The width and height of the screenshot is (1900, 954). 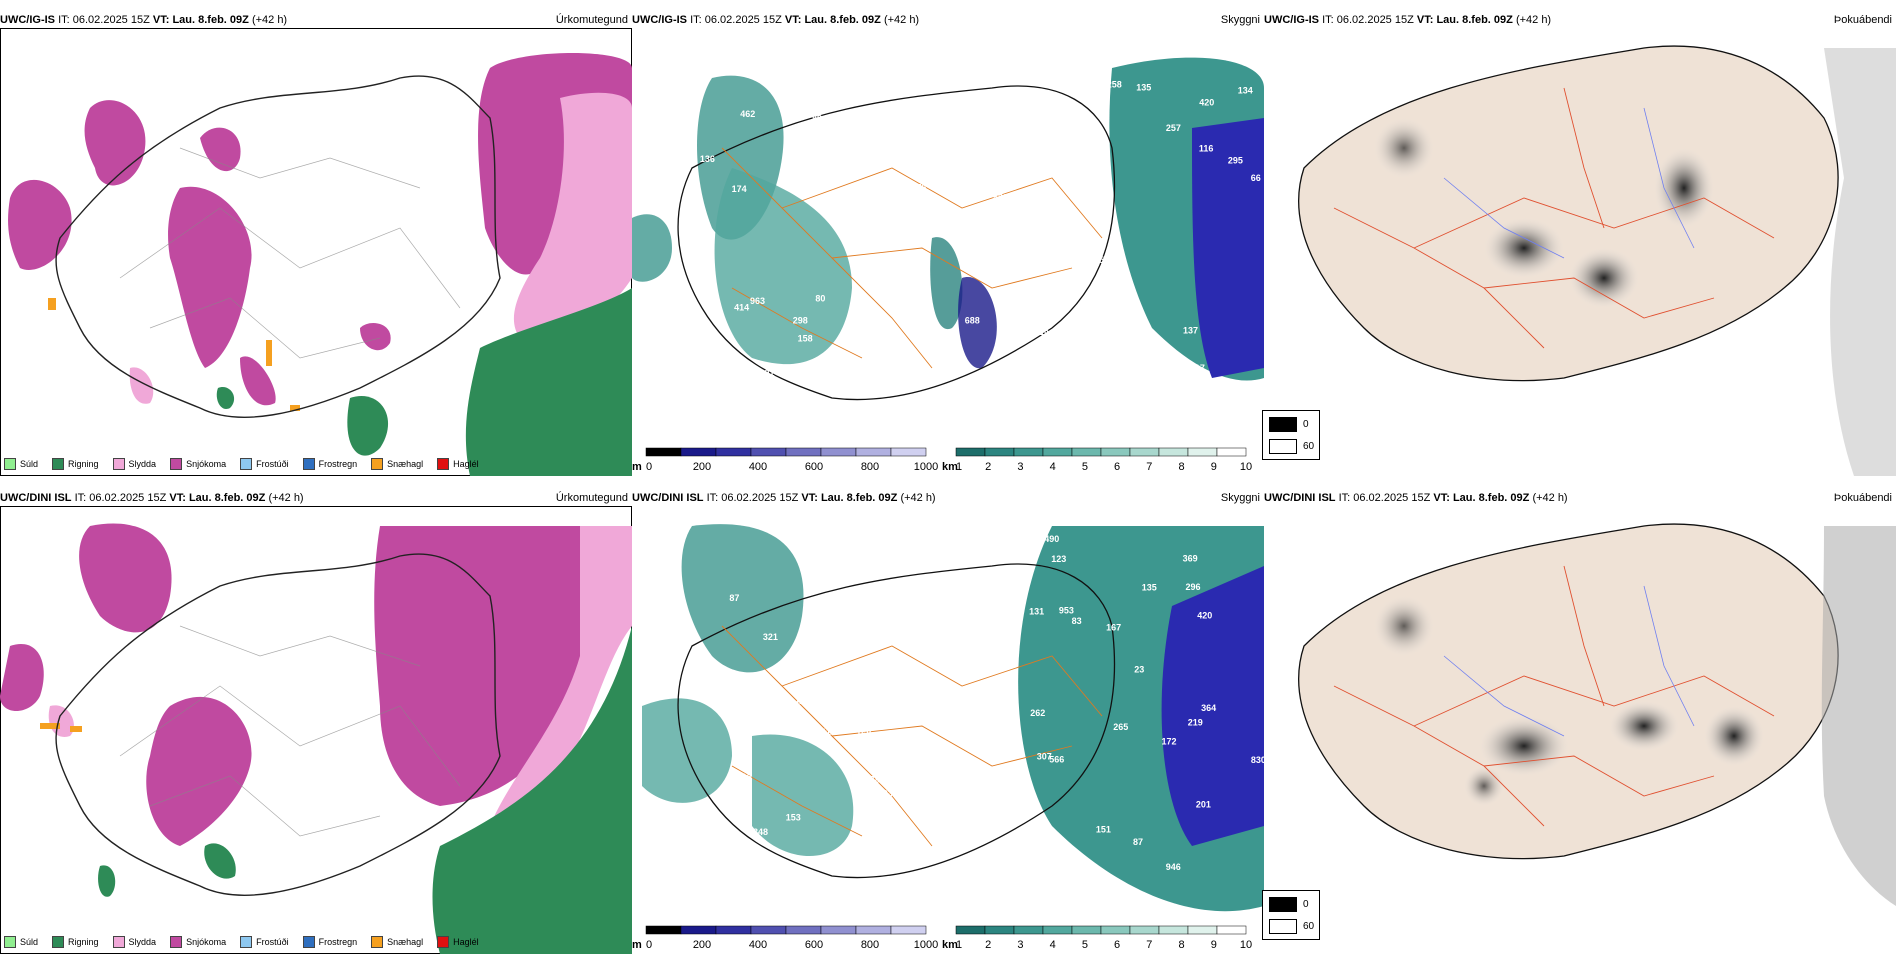 I want to click on visibility-value-label: 462, so click(x=747, y=114).